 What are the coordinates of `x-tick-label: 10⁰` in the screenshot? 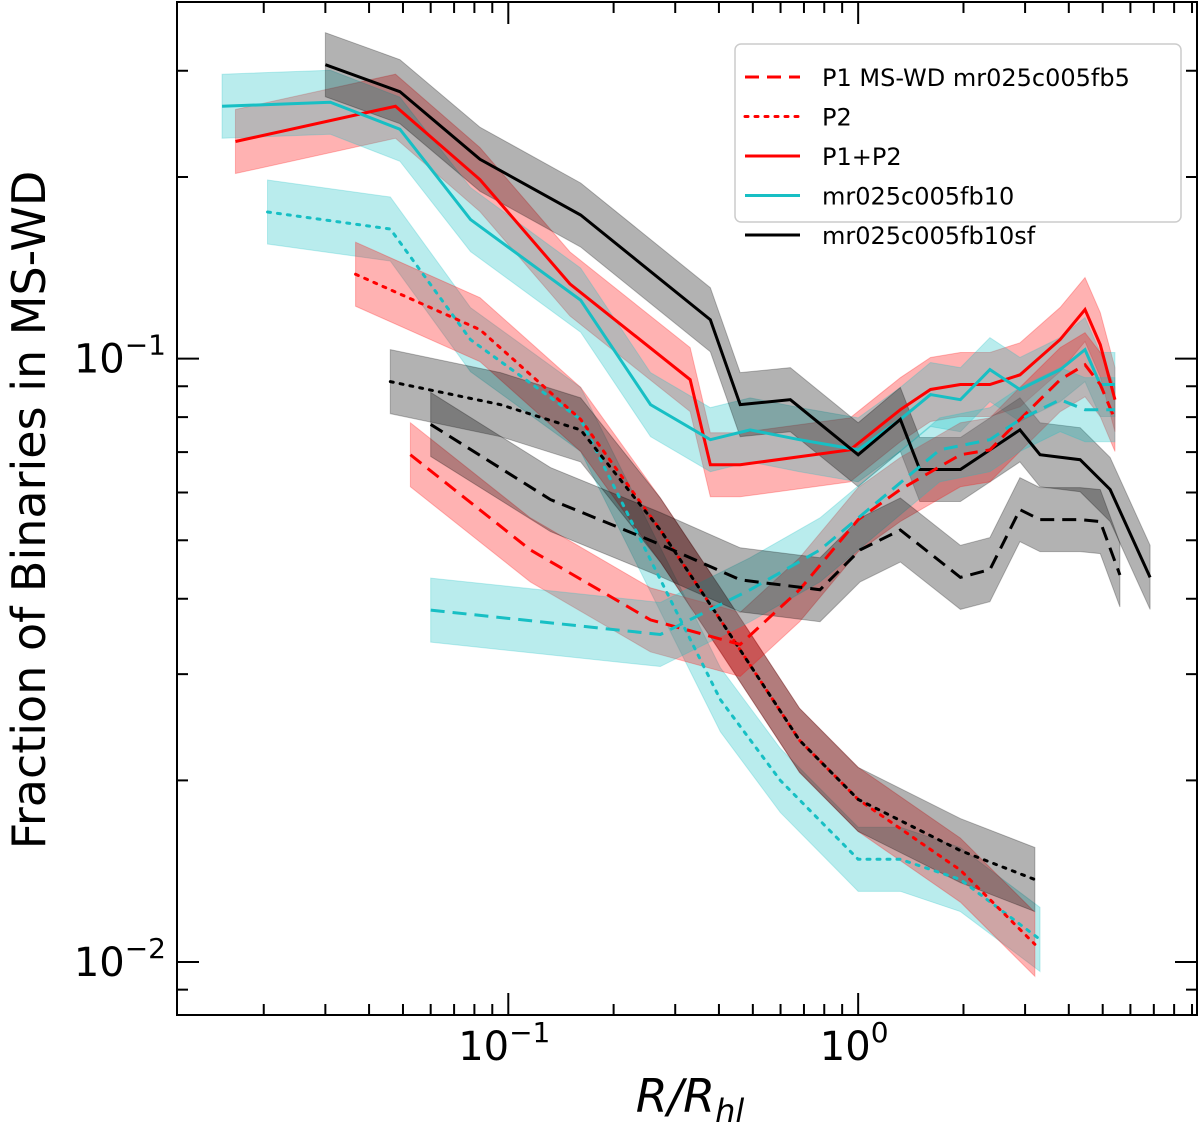 It's located at (854, 1043).